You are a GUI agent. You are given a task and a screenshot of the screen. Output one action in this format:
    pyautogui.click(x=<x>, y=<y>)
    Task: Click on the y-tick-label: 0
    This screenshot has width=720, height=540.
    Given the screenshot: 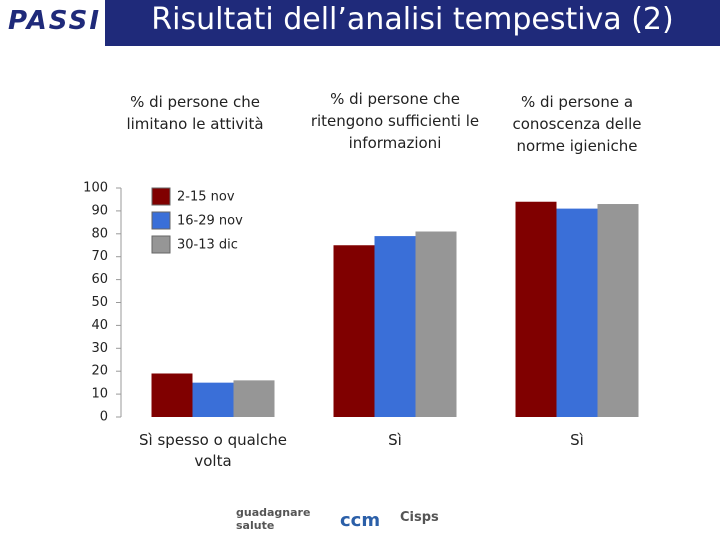 What is the action you would take?
    pyautogui.click(x=104, y=417)
    